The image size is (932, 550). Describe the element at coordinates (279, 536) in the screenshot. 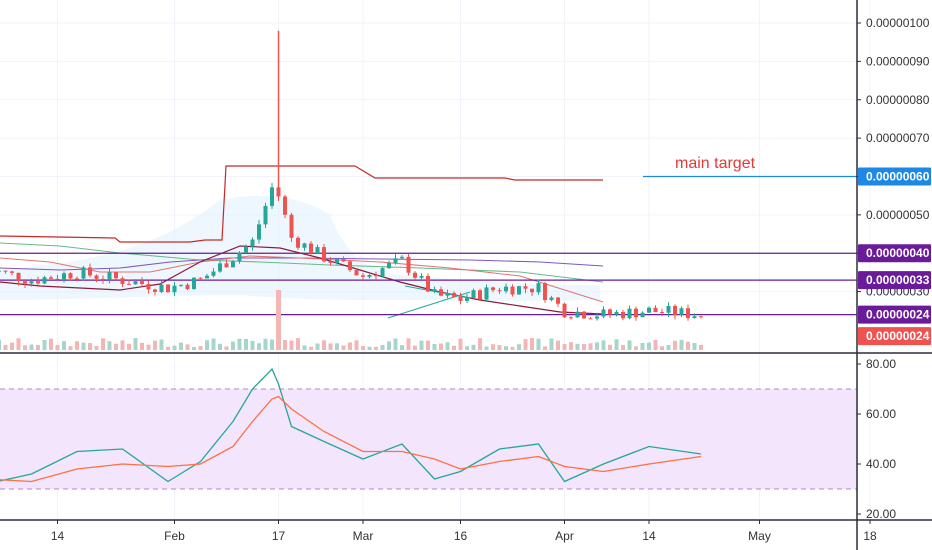

I see `time-tick-label: 17` at that location.